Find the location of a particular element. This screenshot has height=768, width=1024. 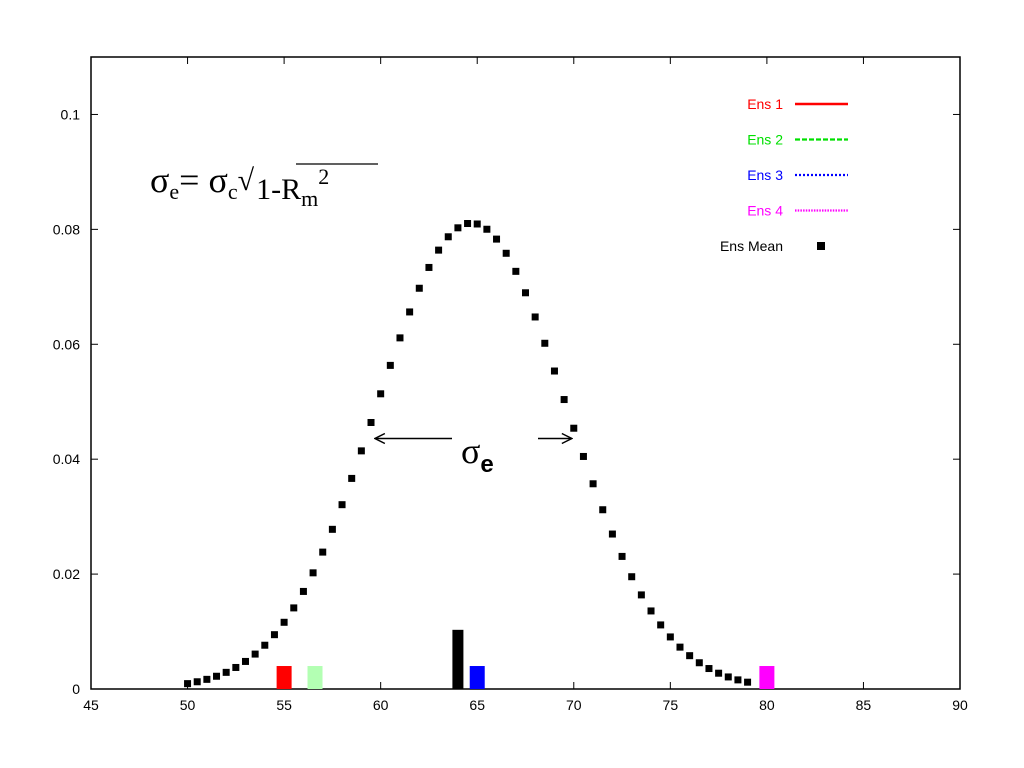

sigma-formula-annotation: σe= σc√1-Rm2 is located at coordinates (264, 185).